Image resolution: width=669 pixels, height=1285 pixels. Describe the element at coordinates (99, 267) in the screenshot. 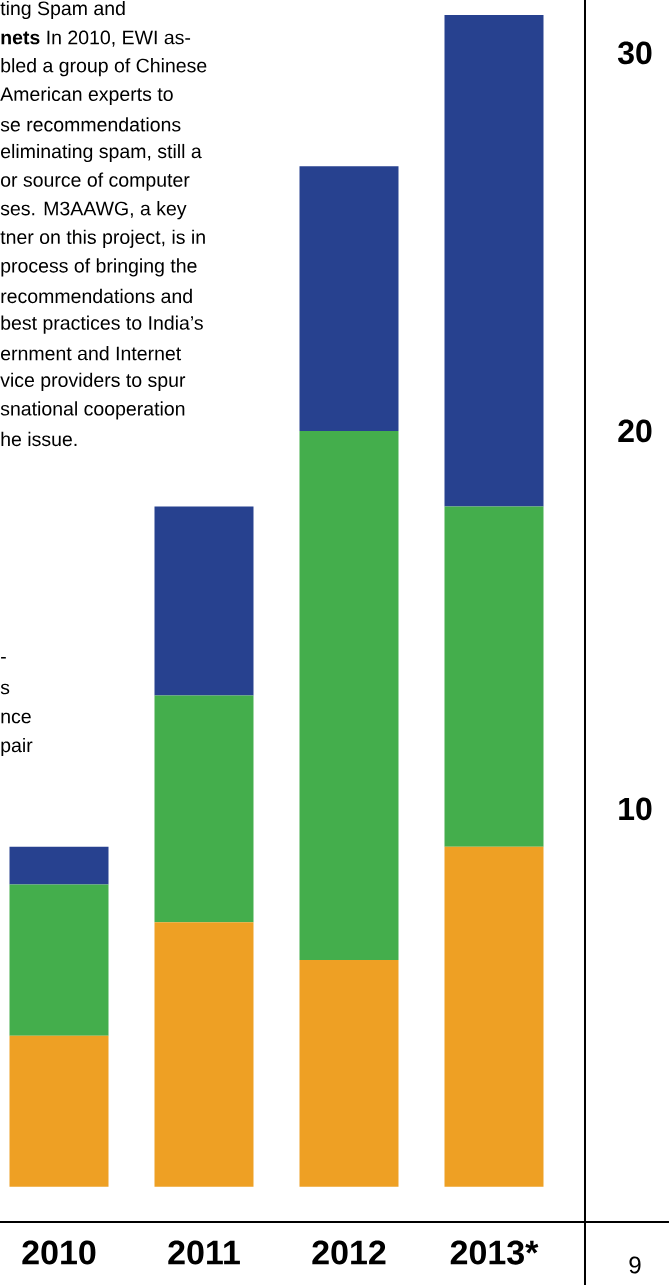

I see `annotation: process of bringing the` at that location.